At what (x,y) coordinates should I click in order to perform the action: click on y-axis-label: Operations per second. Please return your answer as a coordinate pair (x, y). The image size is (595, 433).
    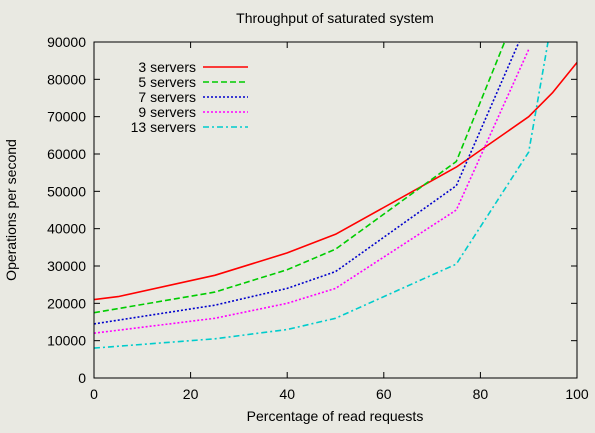
    Looking at the image, I should click on (11, 210).